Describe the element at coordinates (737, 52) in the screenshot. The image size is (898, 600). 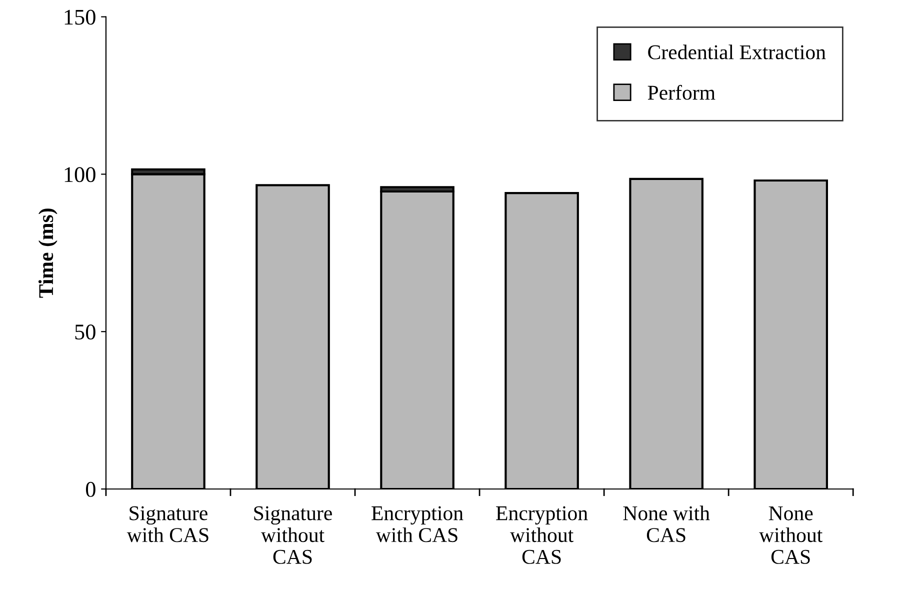
I see `legend-label: Credential Extraction` at that location.